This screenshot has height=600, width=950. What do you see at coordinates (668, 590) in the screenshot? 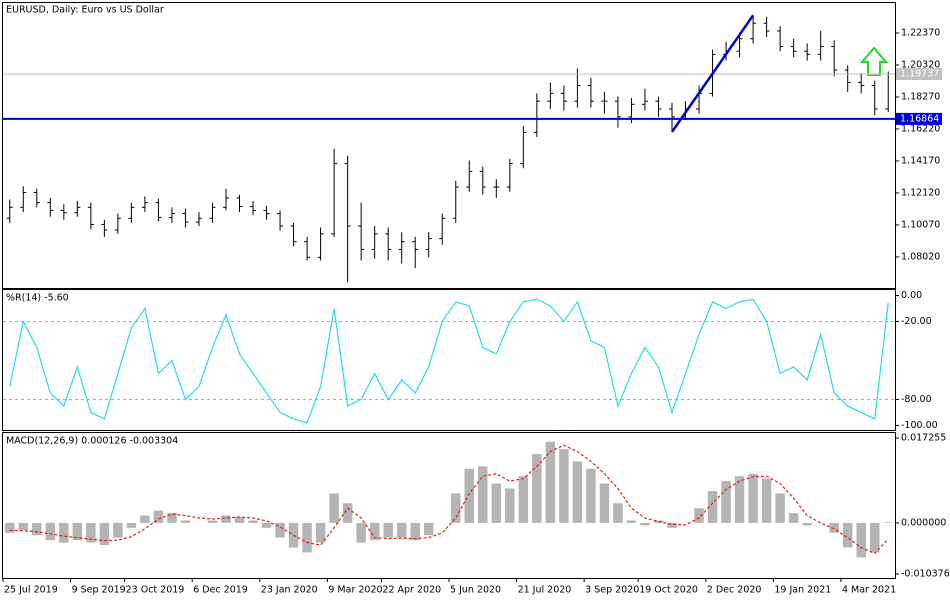
I see `x-tick-label: 19 Oct 2020` at bounding box center [668, 590].